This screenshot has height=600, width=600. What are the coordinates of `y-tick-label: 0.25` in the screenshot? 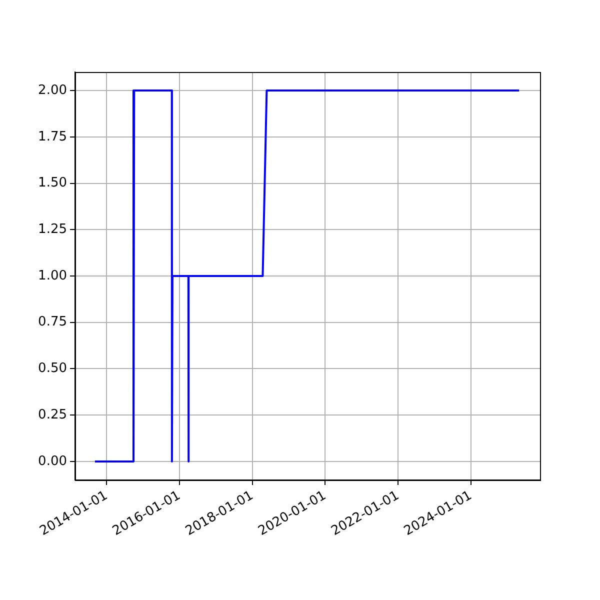 It's located at (52, 414).